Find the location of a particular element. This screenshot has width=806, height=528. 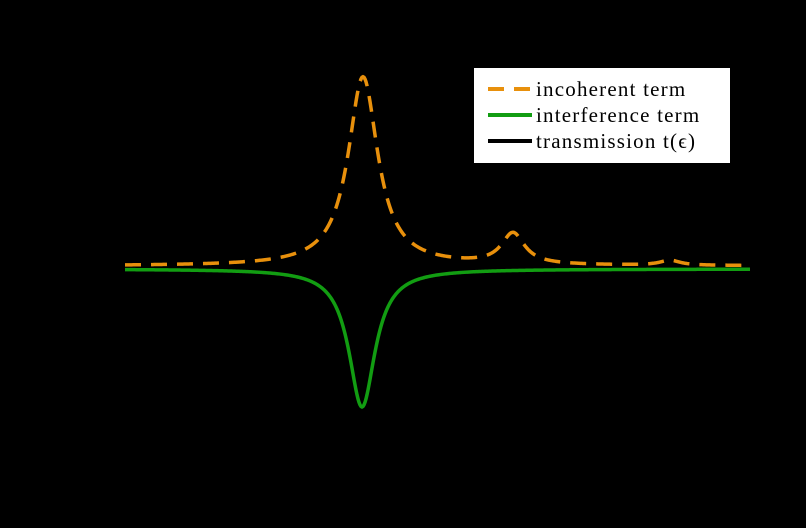

legend-item-interference: interference term is located at coordinates (609, 115).